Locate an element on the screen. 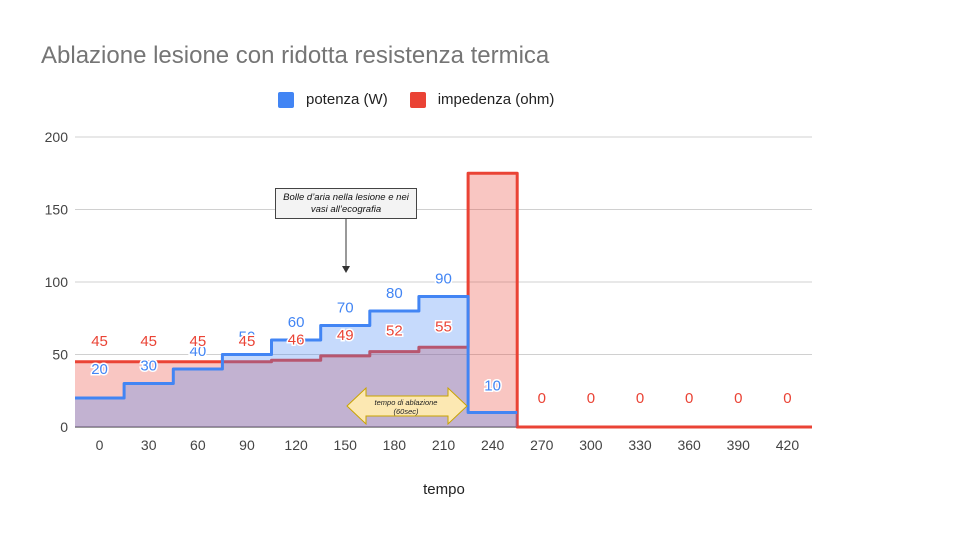  x-tick-label: 210 is located at coordinates (444, 445).